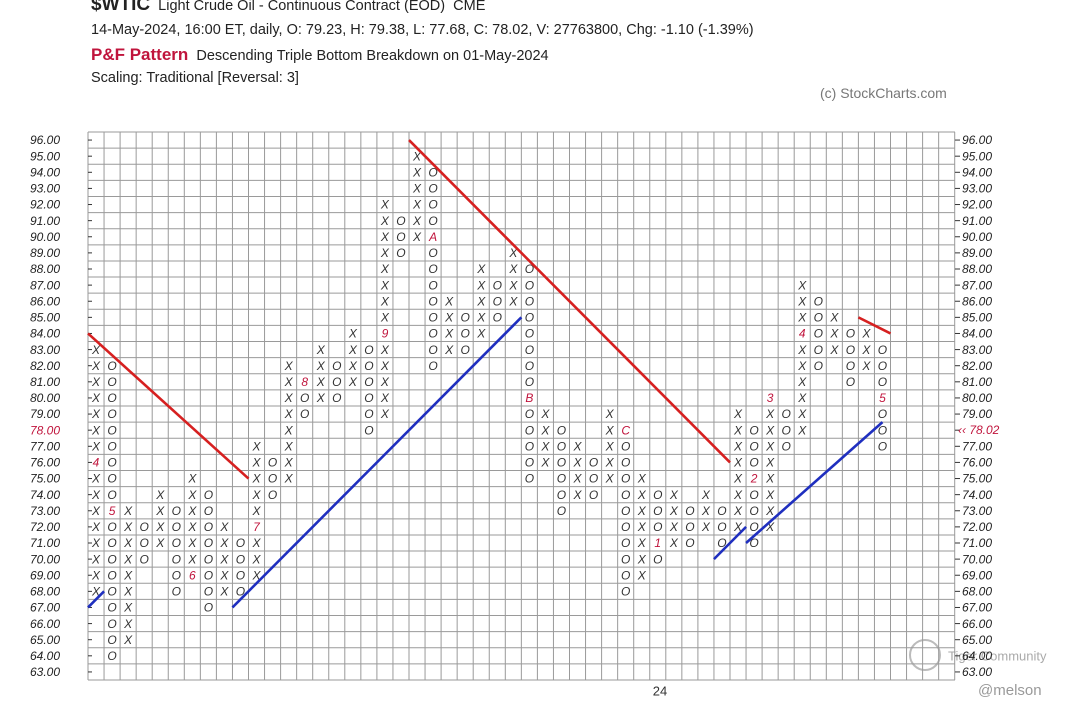 This screenshot has height=716, width=1080. What do you see at coordinates (883, 93) in the screenshot?
I see `credit: (c) StockCharts.com` at bounding box center [883, 93].